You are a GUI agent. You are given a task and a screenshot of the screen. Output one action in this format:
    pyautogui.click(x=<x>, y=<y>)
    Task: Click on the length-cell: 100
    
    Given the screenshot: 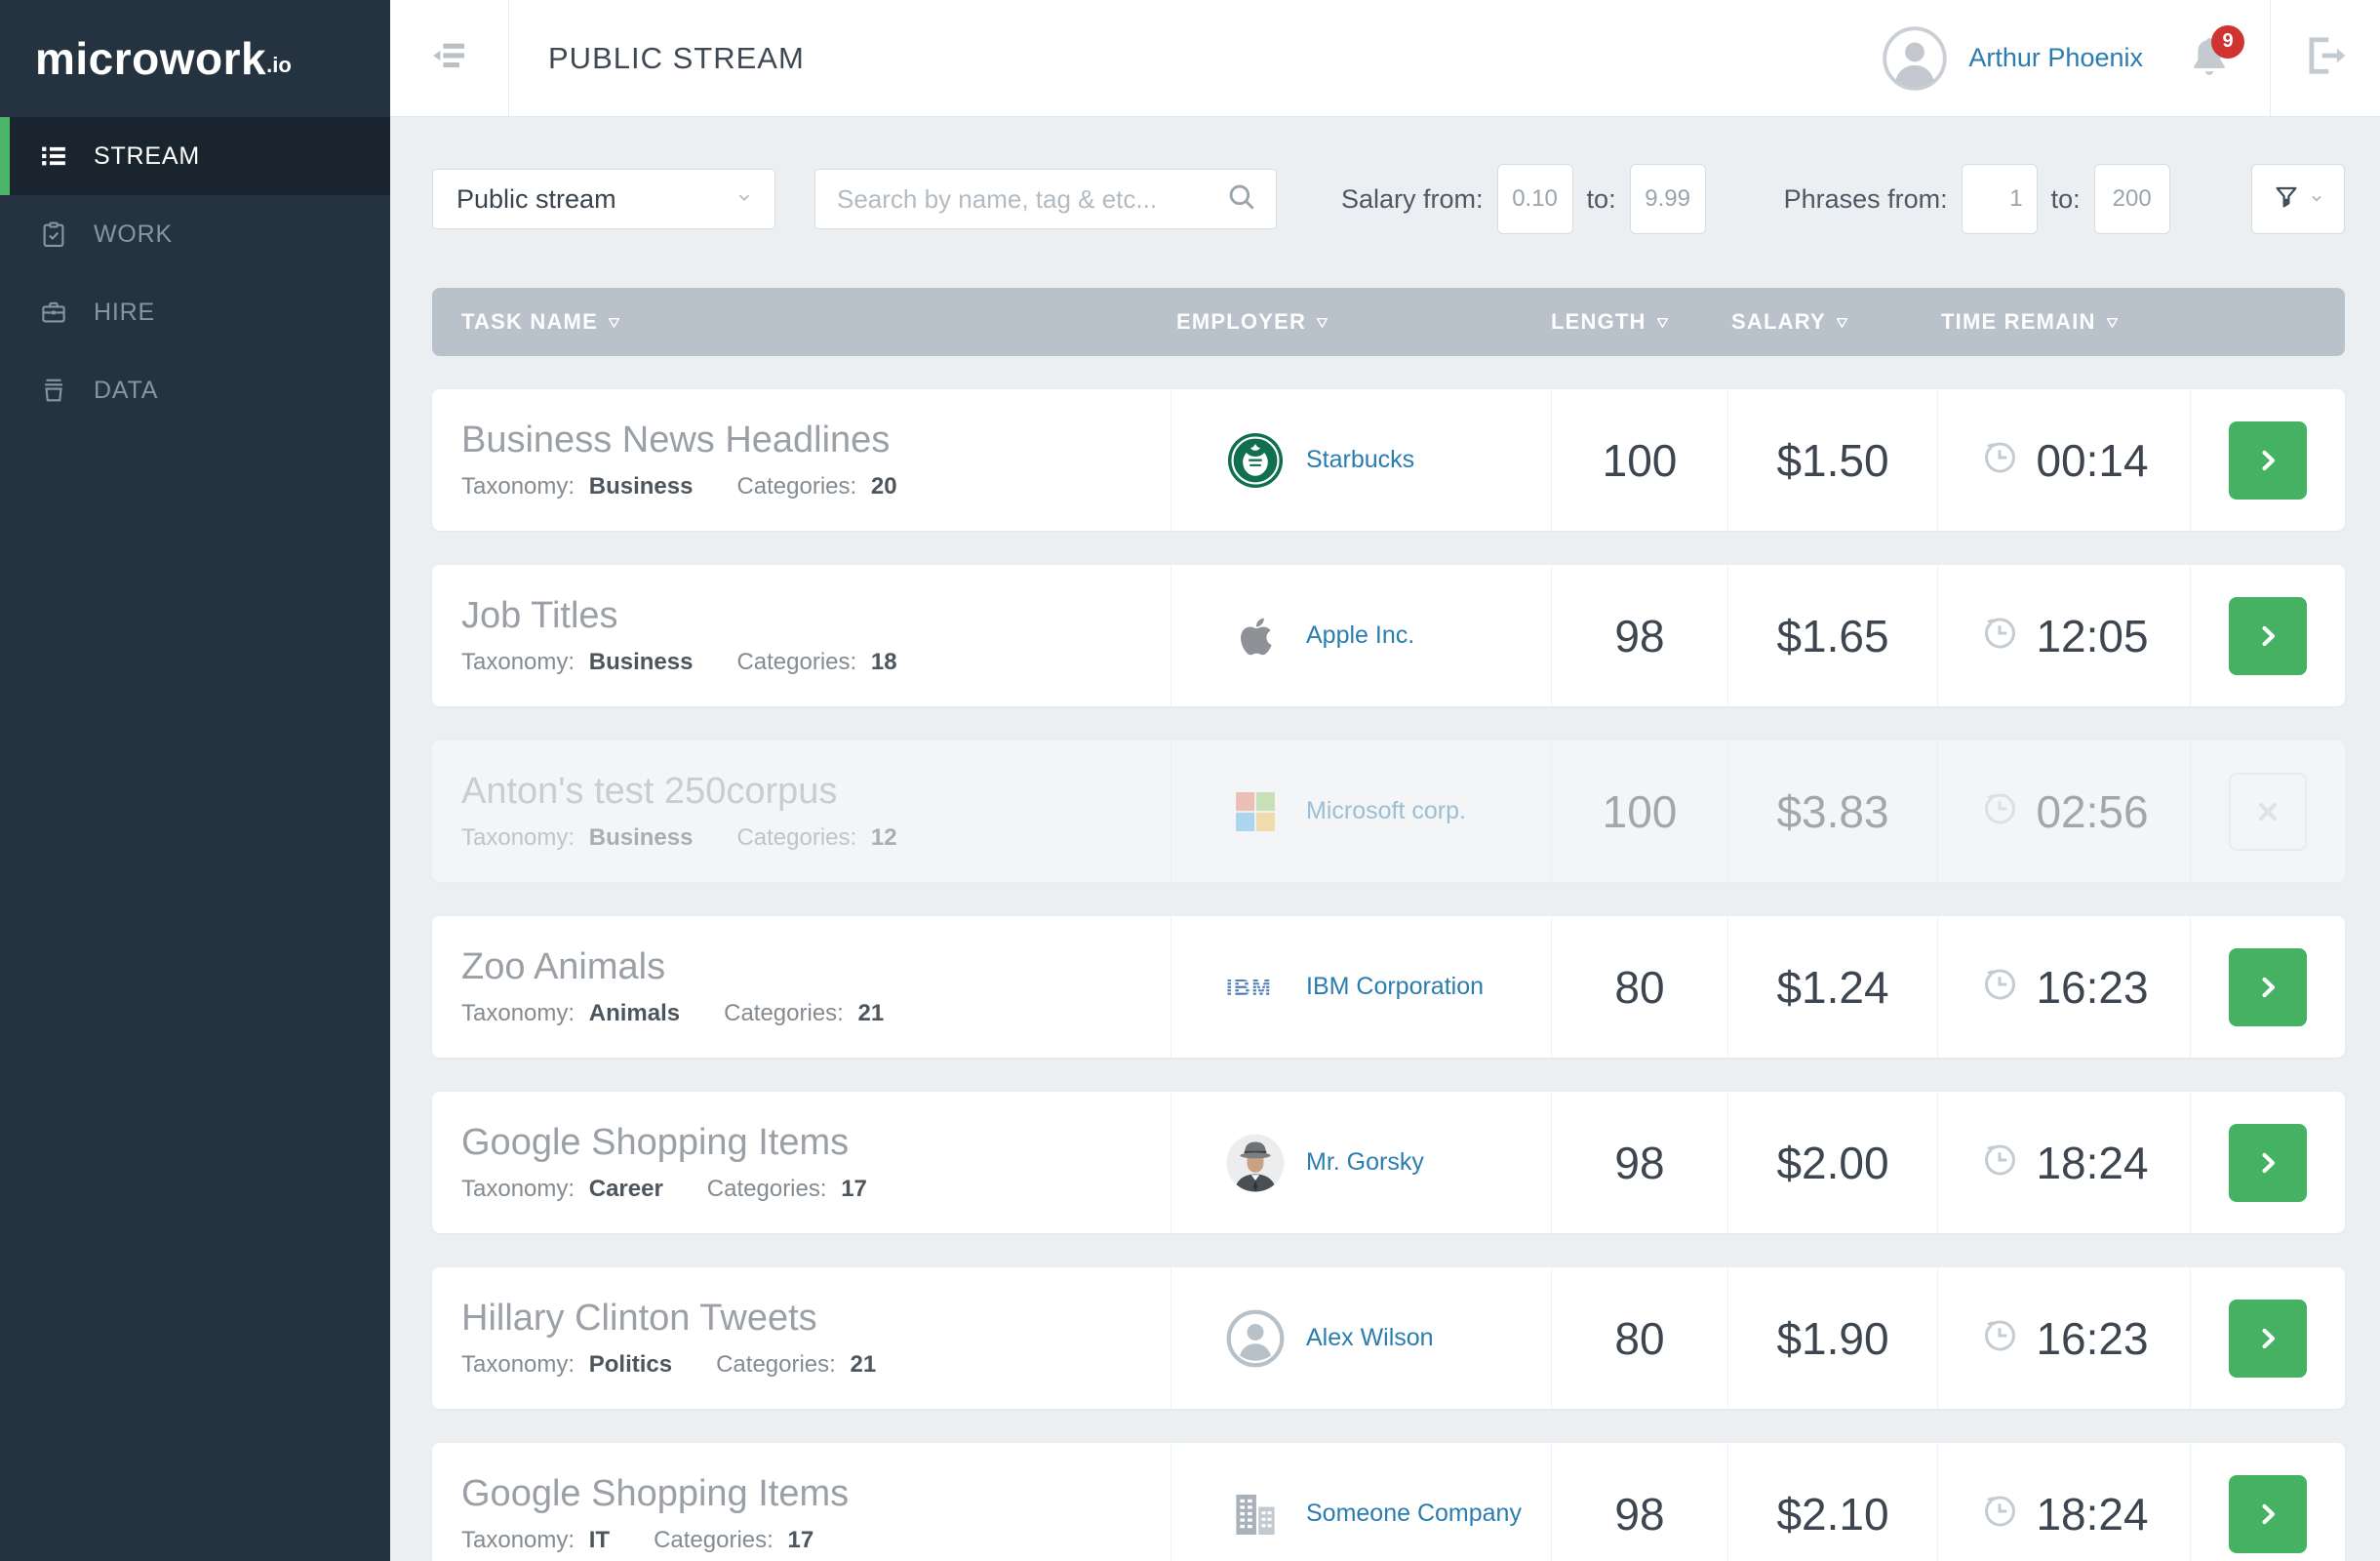 What is the action you would take?
    pyautogui.click(x=1639, y=811)
    